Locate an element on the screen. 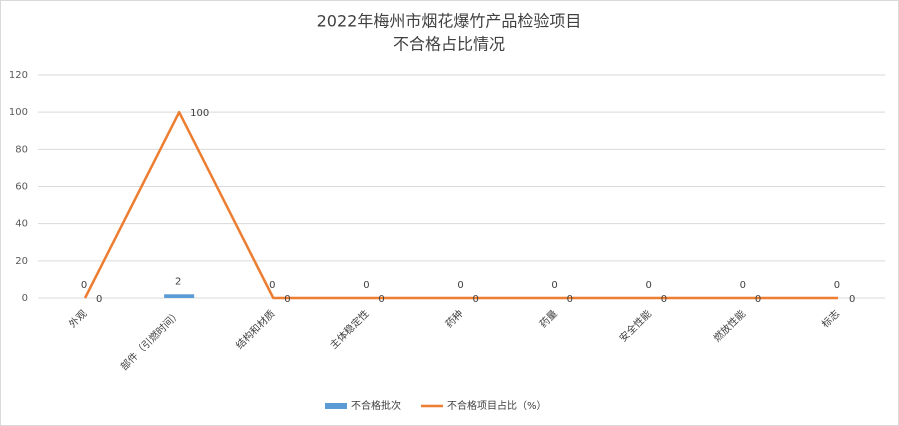 Image resolution: width=899 pixels, height=426 pixels. y-tick-label: 60 is located at coordinates (21, 187).